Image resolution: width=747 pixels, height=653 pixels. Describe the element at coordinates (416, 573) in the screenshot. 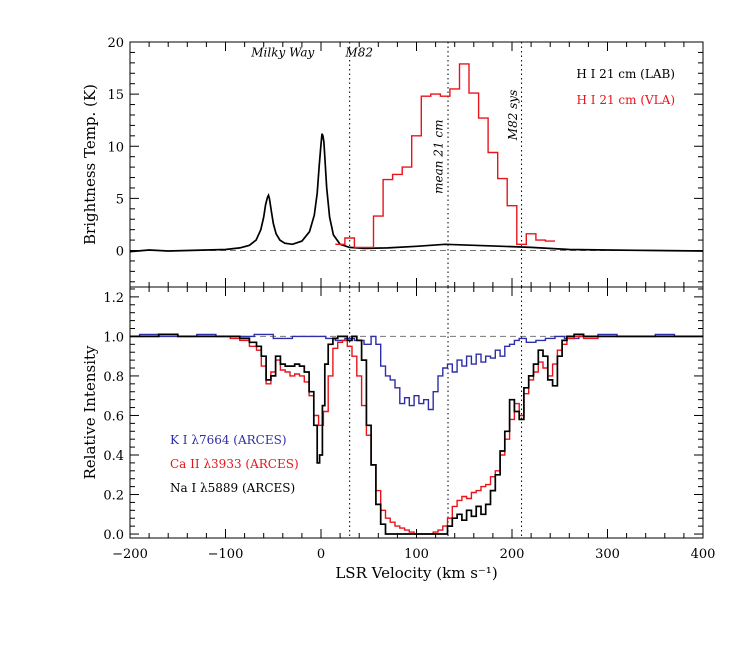

I see `x-axis-label: LSR Velocity (km s⁻¹)` at that location.